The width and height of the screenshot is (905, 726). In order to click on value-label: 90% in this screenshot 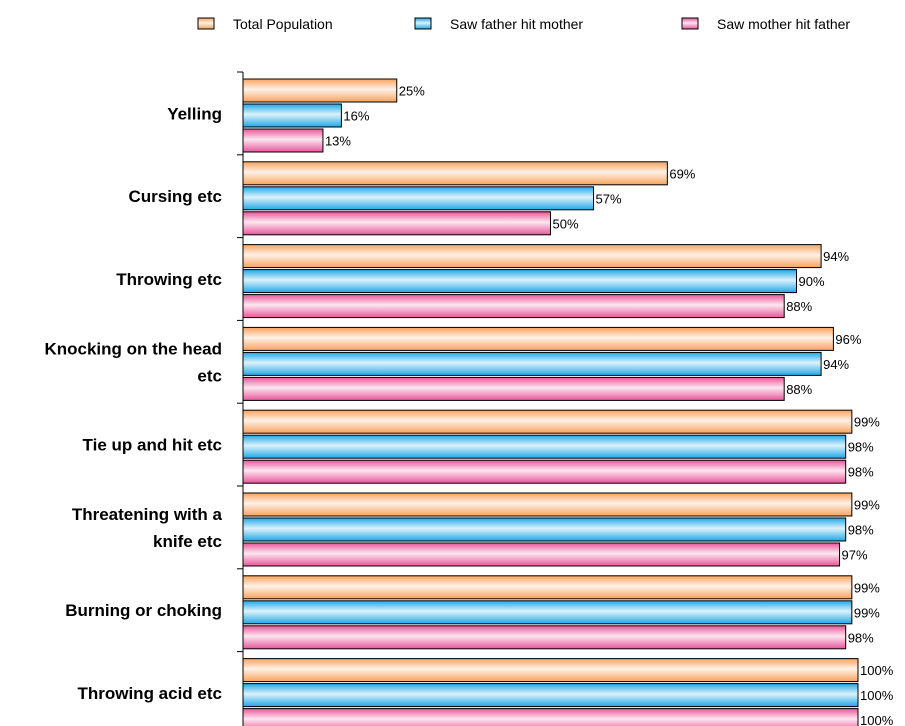, I will do `click(812, 281)`.